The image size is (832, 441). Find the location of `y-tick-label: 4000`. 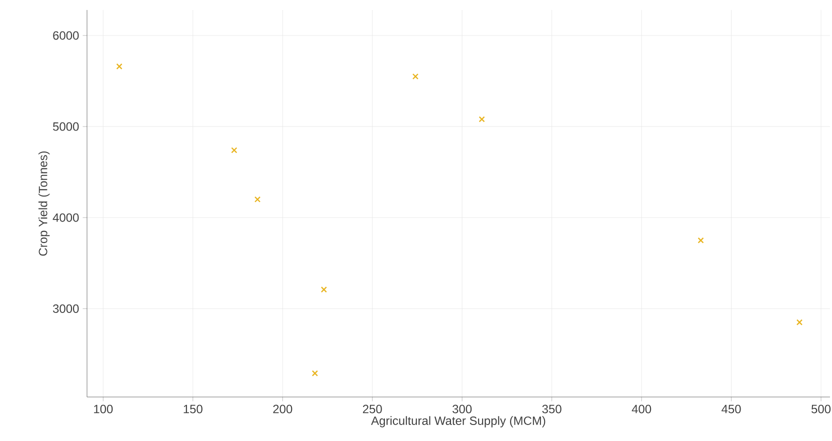

y-tick-label: 4000 is located at coordinates (65, 217).